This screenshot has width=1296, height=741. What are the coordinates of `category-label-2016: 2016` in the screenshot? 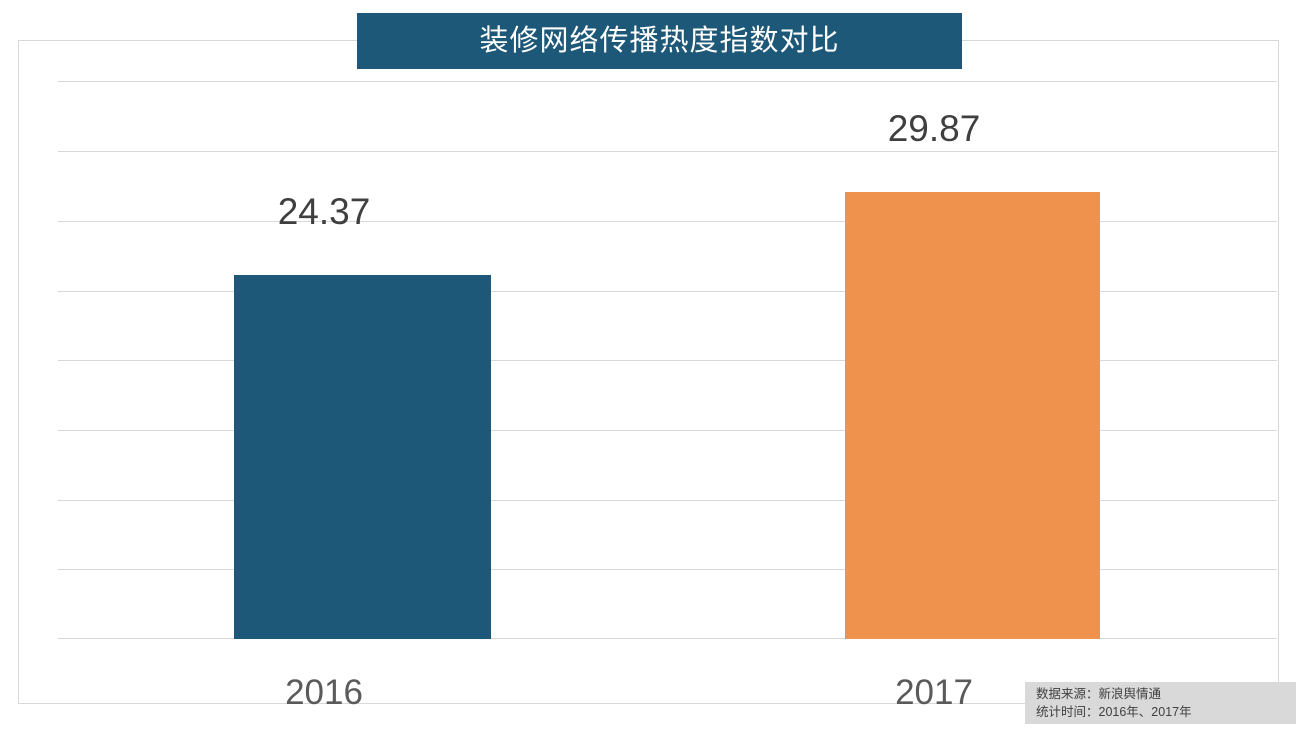 It's located at (324, 692).